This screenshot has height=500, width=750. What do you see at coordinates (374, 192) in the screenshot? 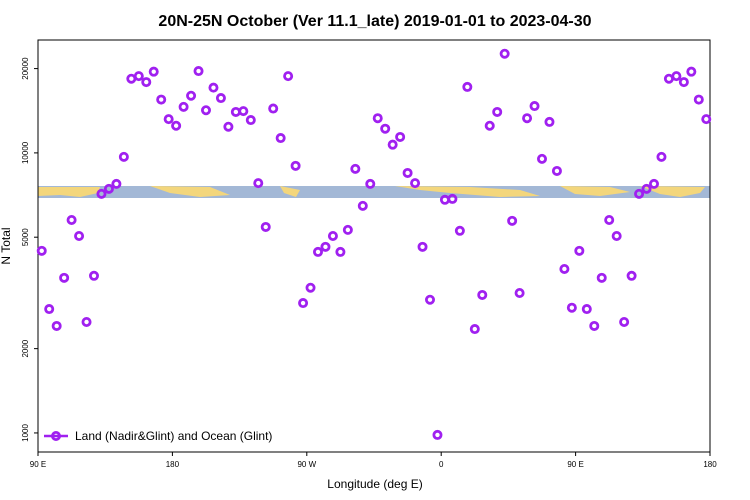
I see `map-strip` at bounding box center [374, 192].